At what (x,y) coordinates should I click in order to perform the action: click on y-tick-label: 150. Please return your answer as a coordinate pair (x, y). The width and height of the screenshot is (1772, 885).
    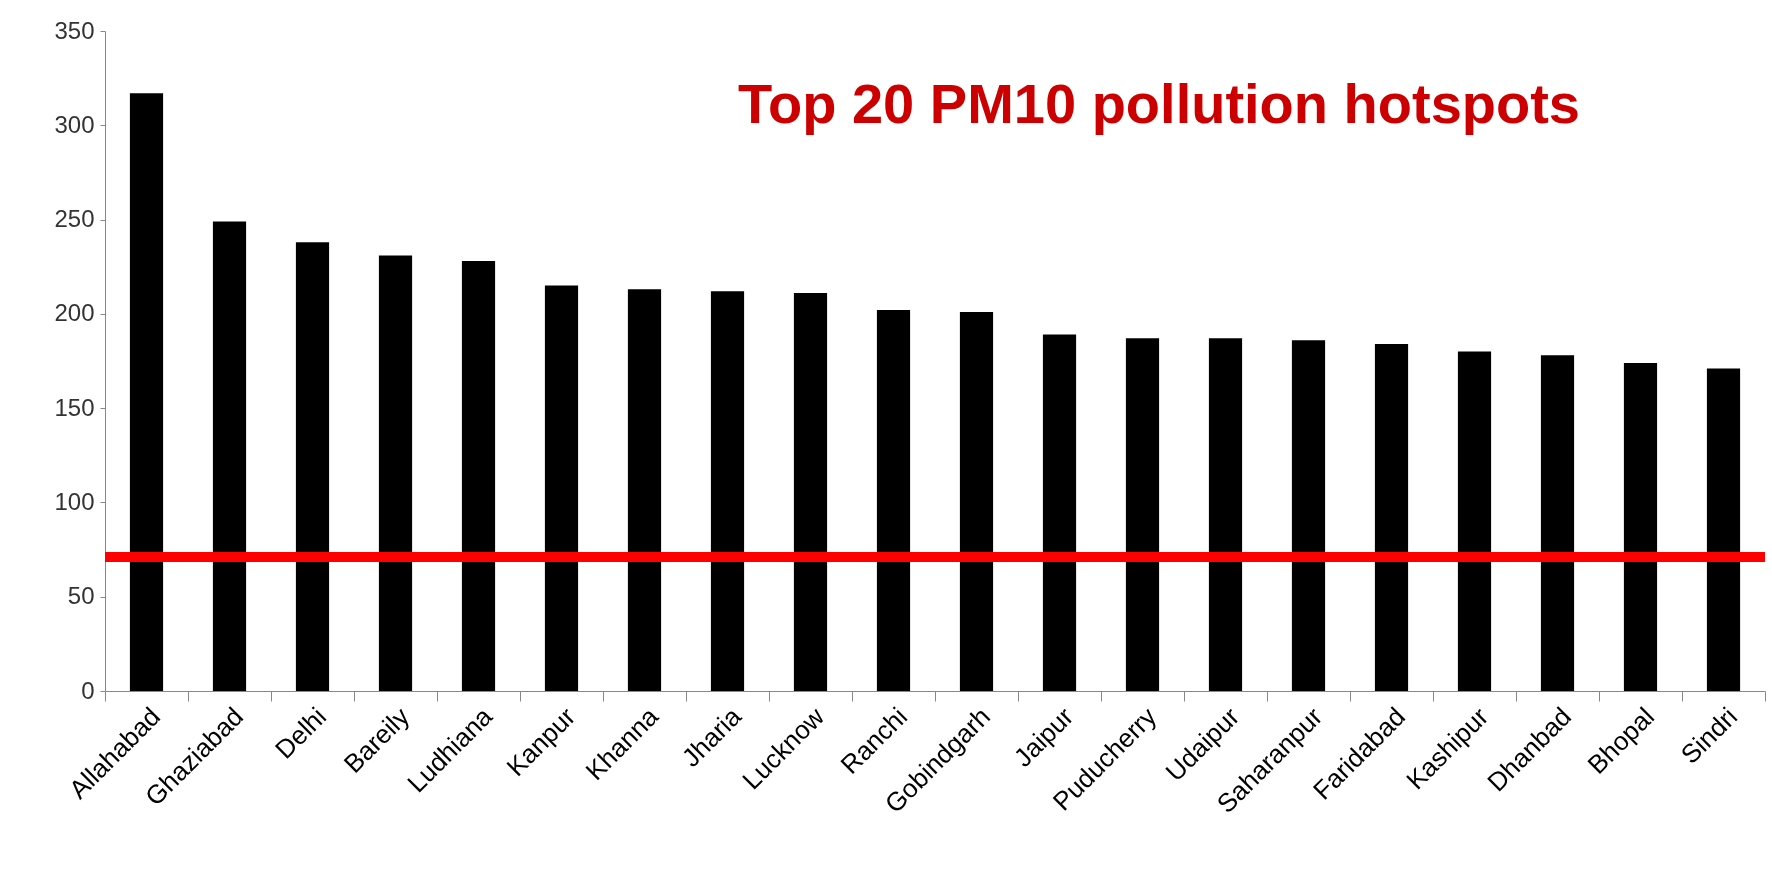
    Looking at the image, I should click on (74, 407).